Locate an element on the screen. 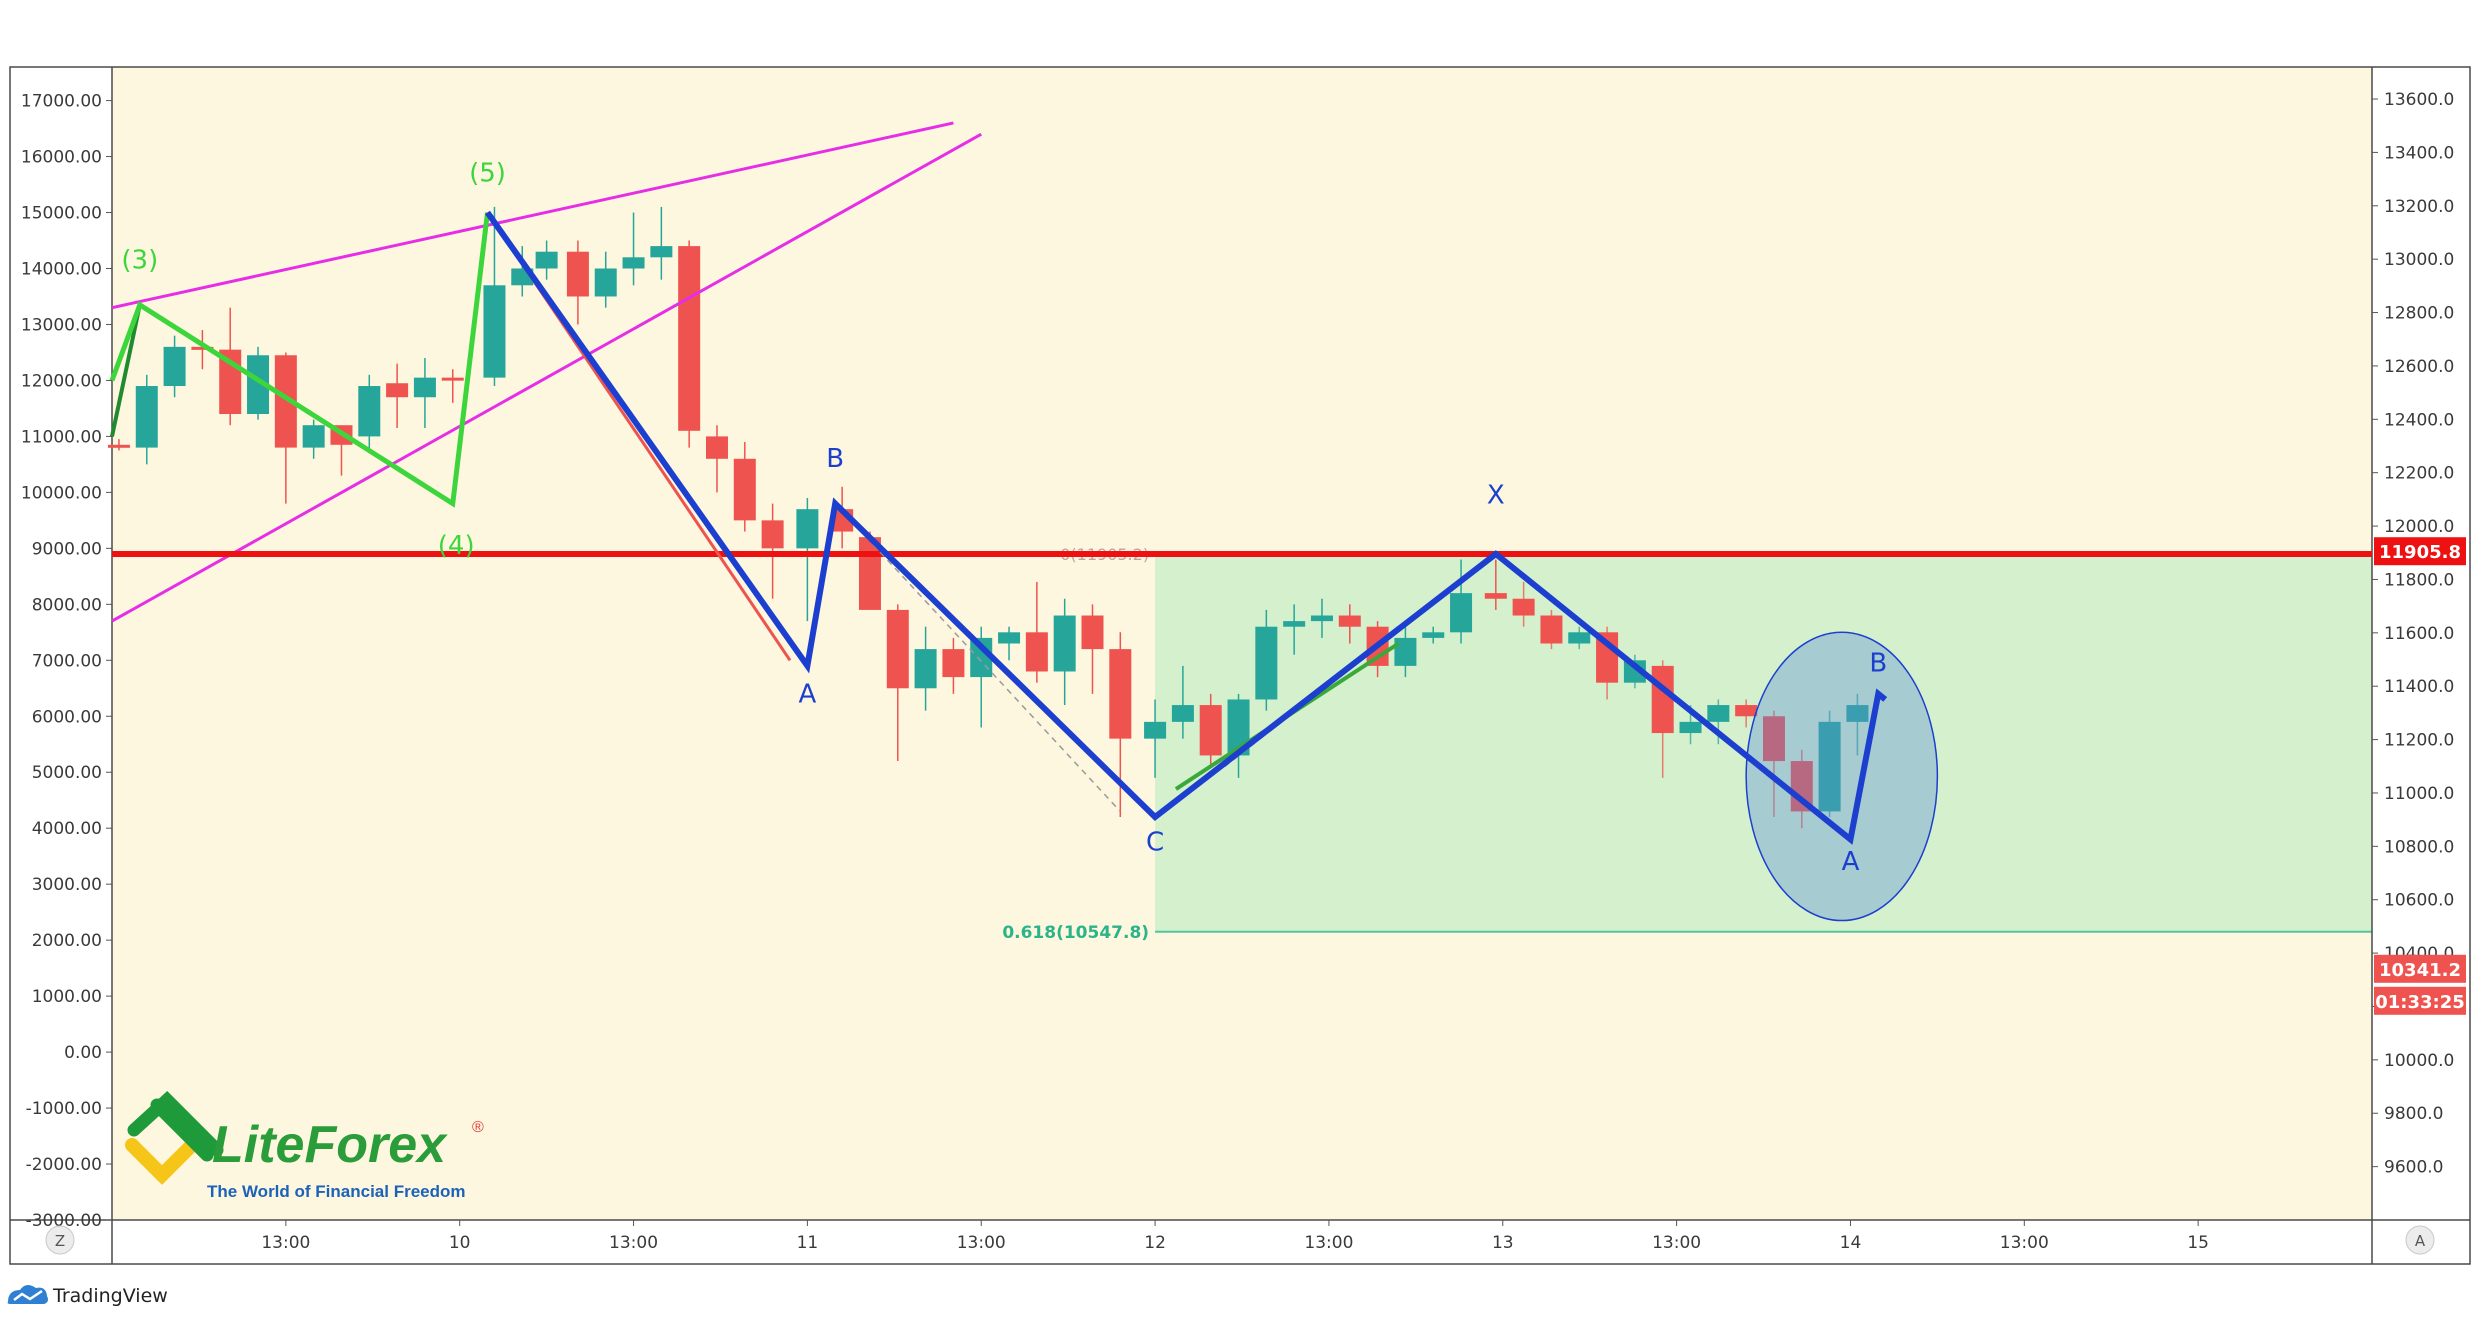 The height and width of the screenshot is (1321, 2481). right-tick-label: 11600.0 is located at coordinates (2419, 634).